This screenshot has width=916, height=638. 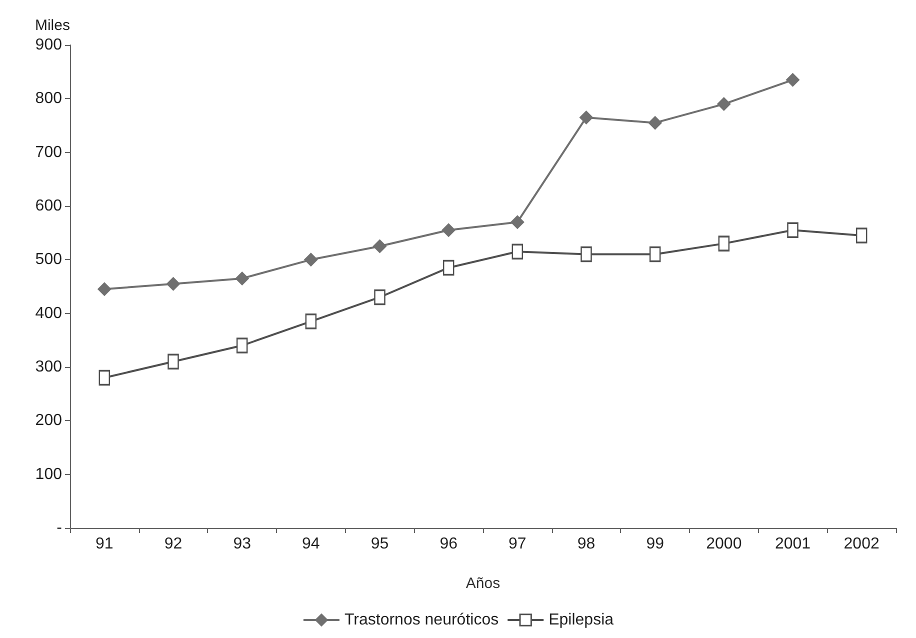 I want to click on x-tick-label: 93, so click(x=242, y=544).